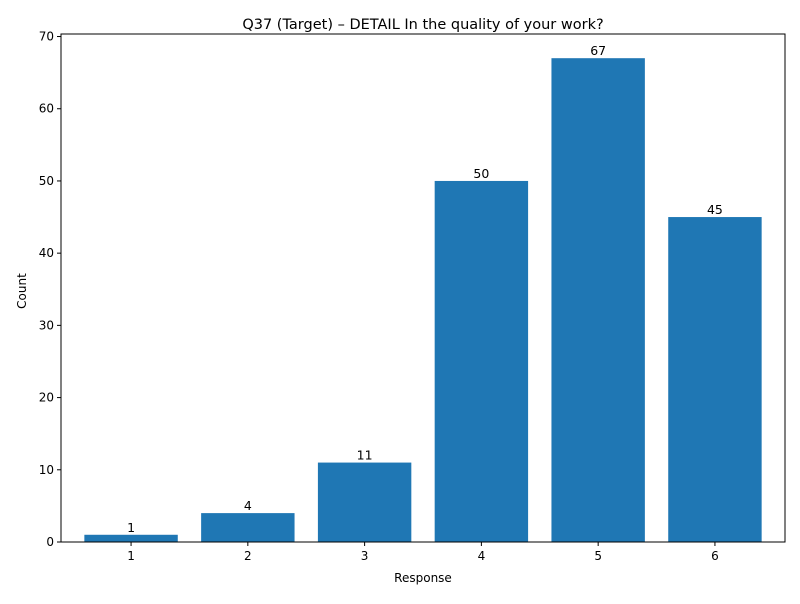 The image size is (800, 604). What do you see at coordinates (598, 556) in the screenshot?
I see `x-tick-label: 5` at bounding box center [598, 556].